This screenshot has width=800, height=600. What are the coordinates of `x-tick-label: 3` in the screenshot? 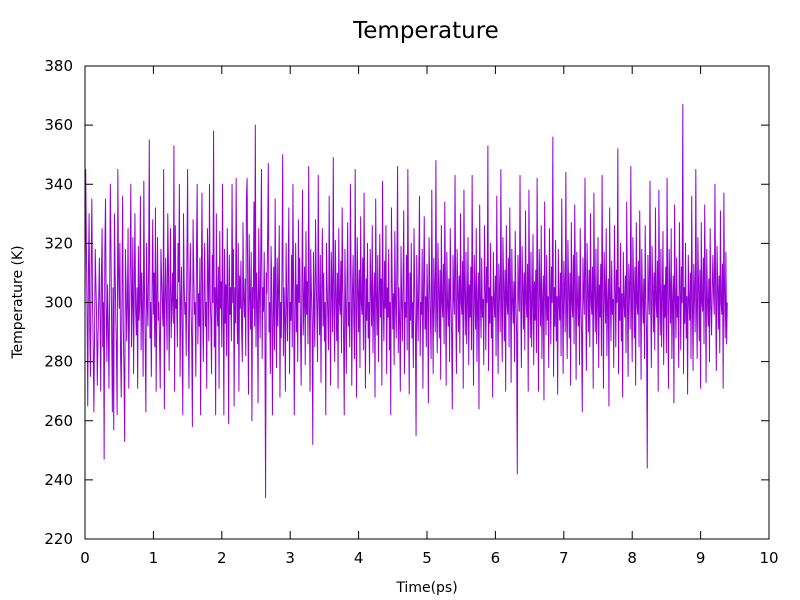 It's located at (290, 558).